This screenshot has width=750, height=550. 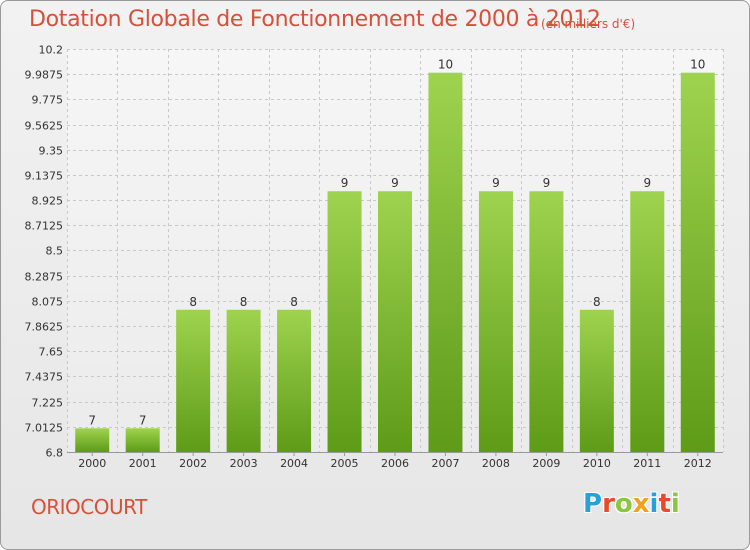 I want to click on bar-2005, so click(x=344, y=321).